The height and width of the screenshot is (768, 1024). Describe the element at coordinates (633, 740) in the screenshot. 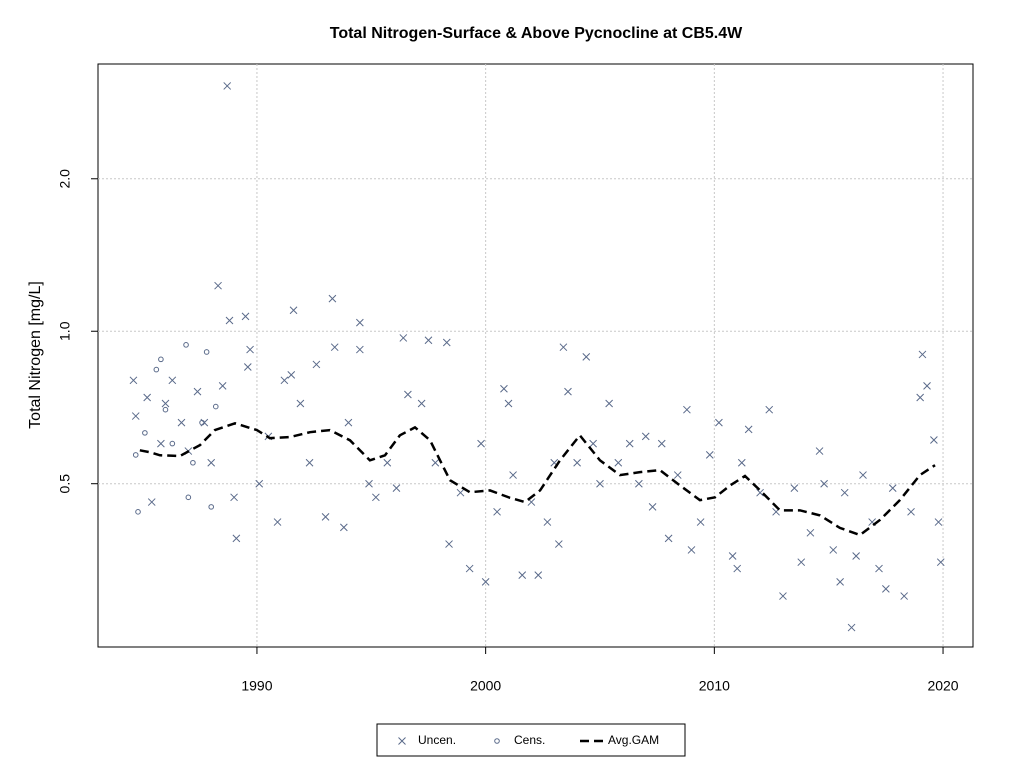

I see `legend-label: Avg.GAM` at that location.